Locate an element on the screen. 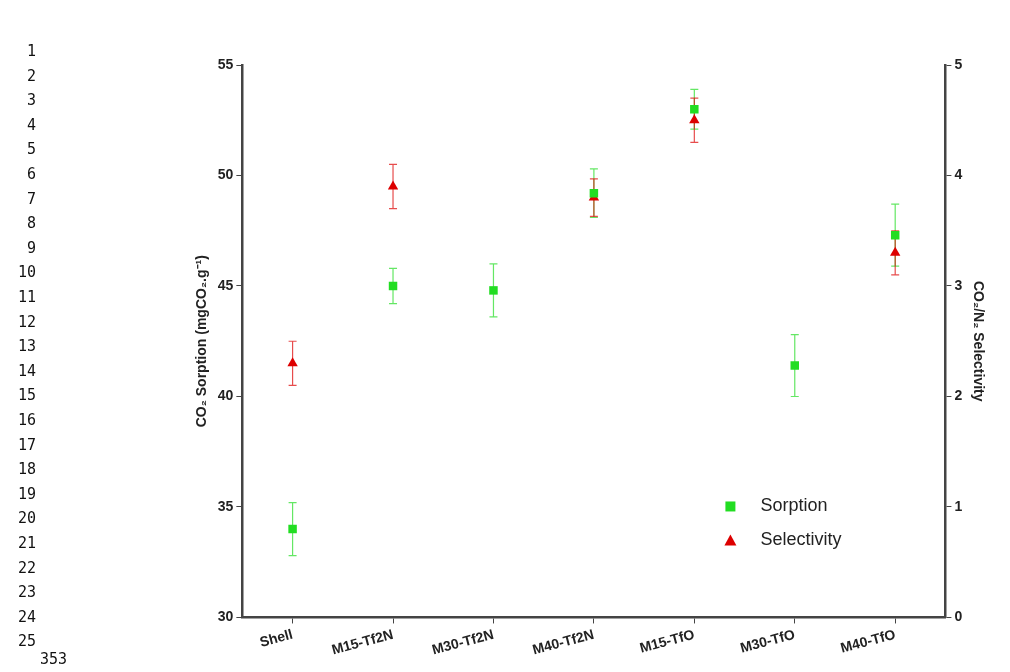  x-tick-label: M30-TfO is located at coordinates (767, 640).